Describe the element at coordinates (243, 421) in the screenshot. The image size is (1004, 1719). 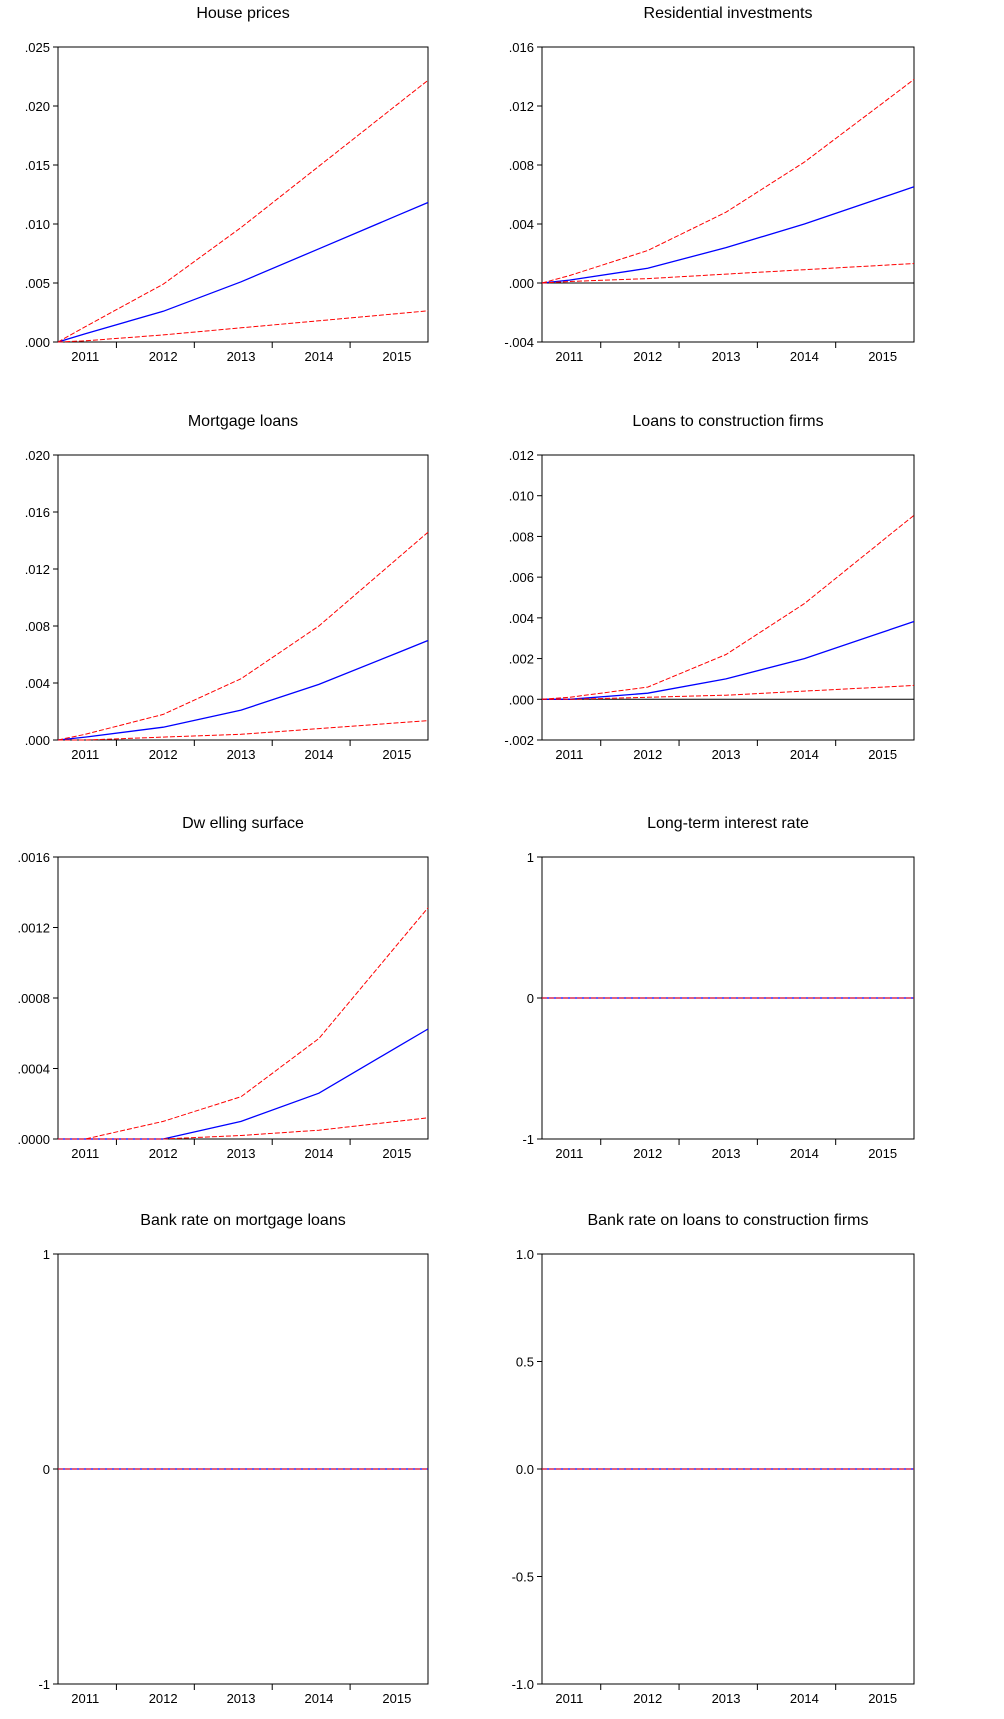
I see `panel-title: Mortgage loans` at that location.